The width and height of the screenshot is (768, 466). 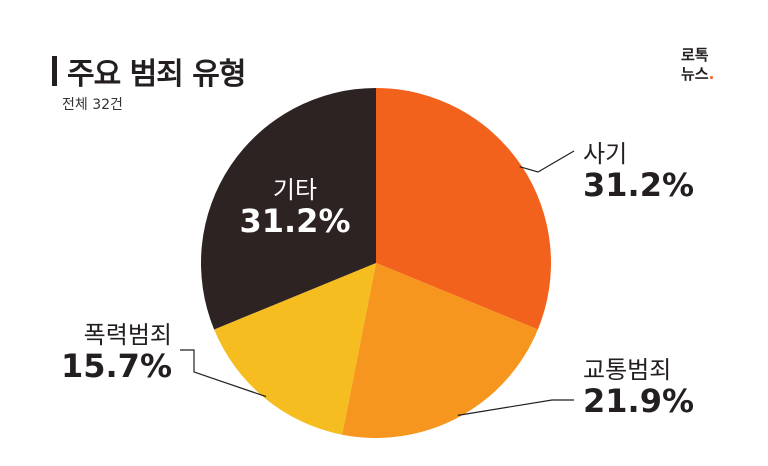 I want to click on slice-value-traffic-crime: 21.9%, so click(x=638, y=401).